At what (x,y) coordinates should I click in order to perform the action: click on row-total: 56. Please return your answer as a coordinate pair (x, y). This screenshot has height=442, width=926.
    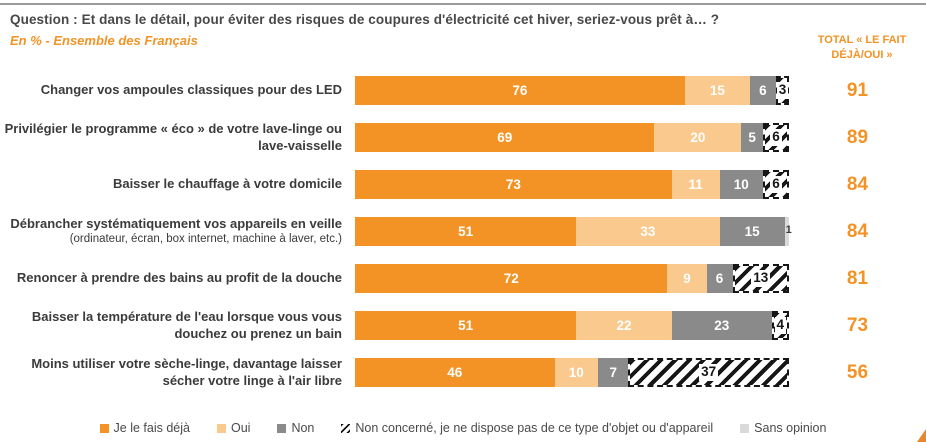
    Looking at the image, I should click on (857, 372).